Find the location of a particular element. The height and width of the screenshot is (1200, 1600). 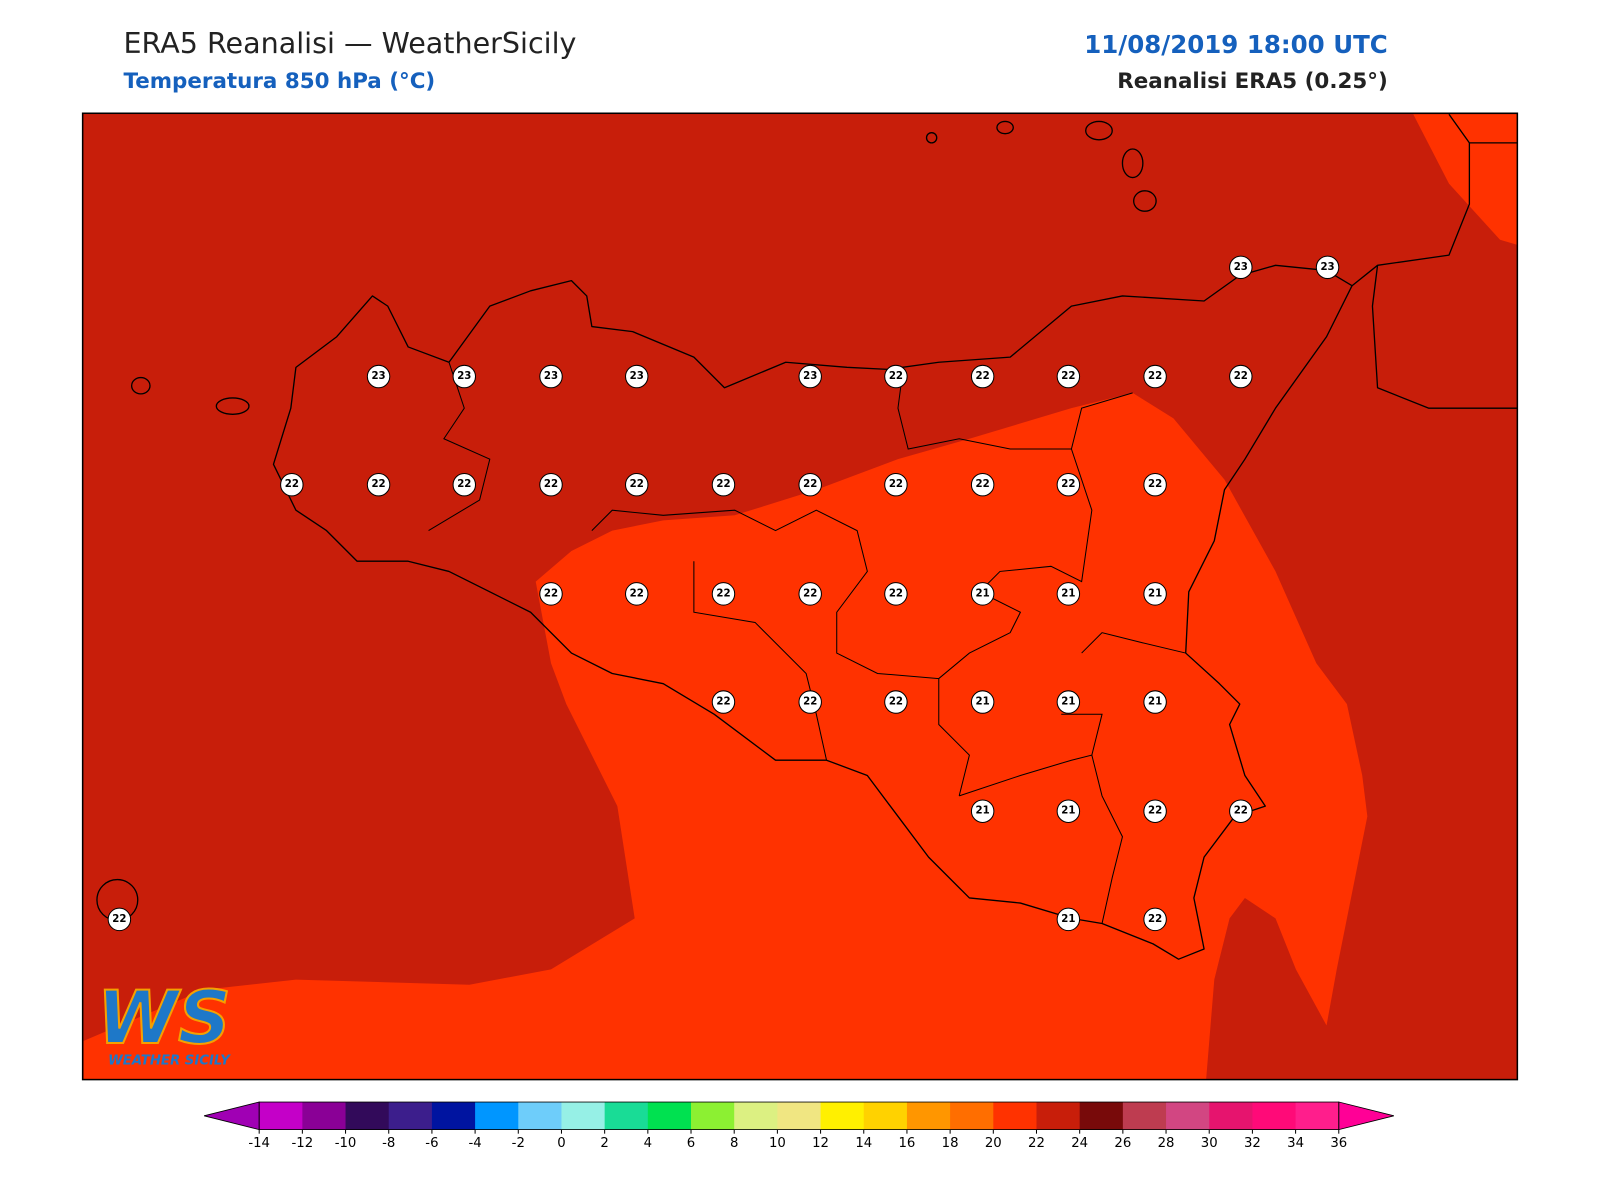

logo-mark: WS is located at coordinates (164, 1018).